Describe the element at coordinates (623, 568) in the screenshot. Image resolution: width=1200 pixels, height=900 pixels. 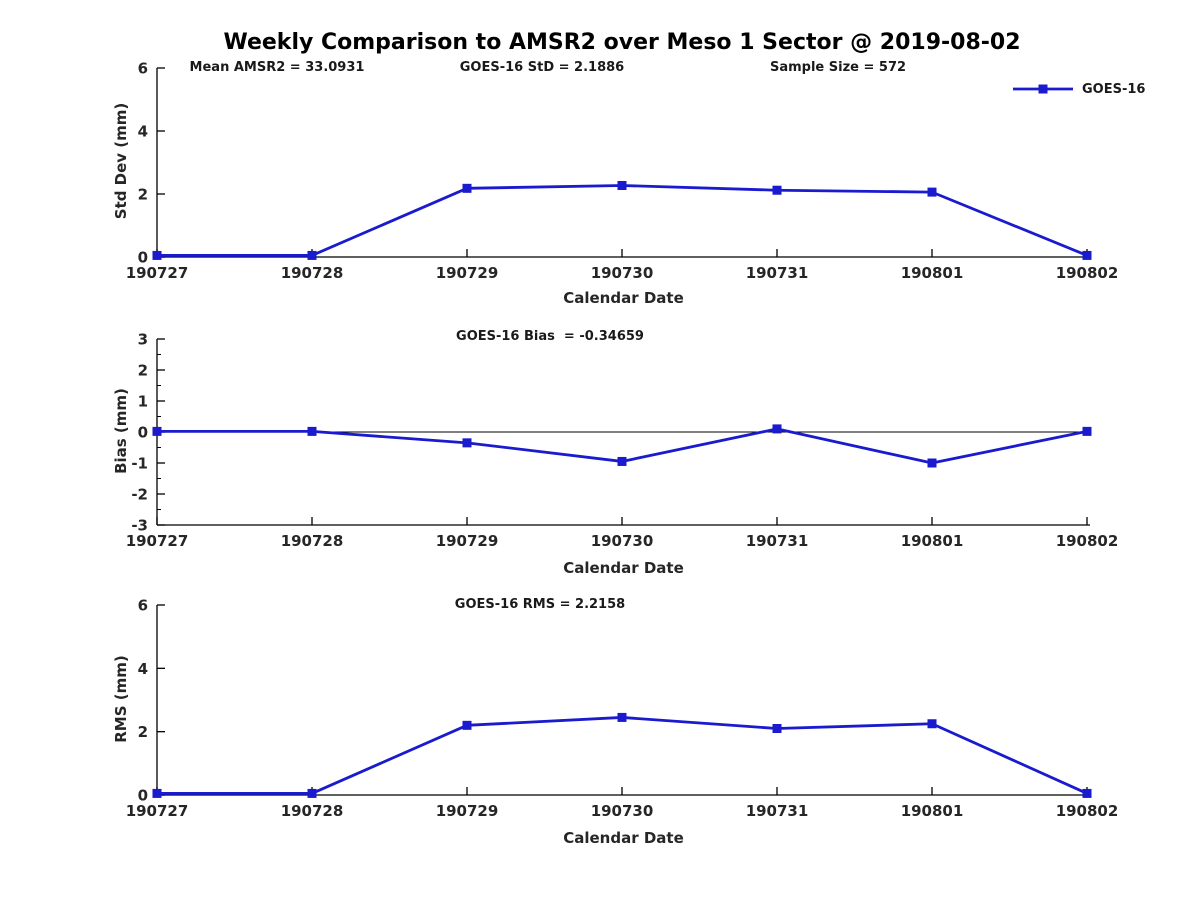
I see `xlabel-panel-2: Calendar Date` at that location.